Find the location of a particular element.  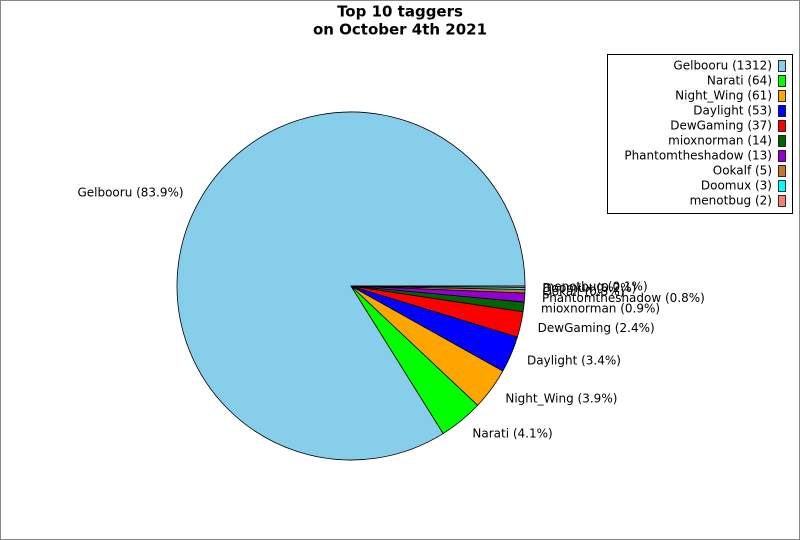

slice-label: Phantomtheshadow (0.8%) is located at coordinates (623, 298).